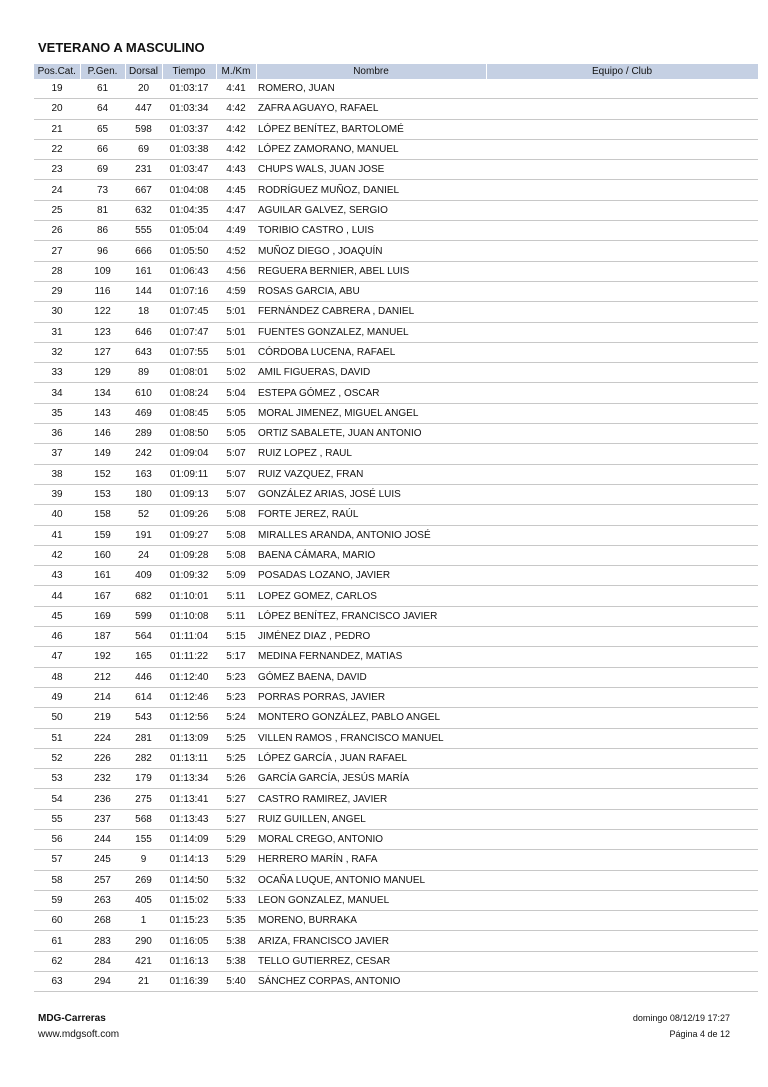 This screenshot has height=1087, width=768. I want to click on cell-pos-cat: 39, so click(57, 495).